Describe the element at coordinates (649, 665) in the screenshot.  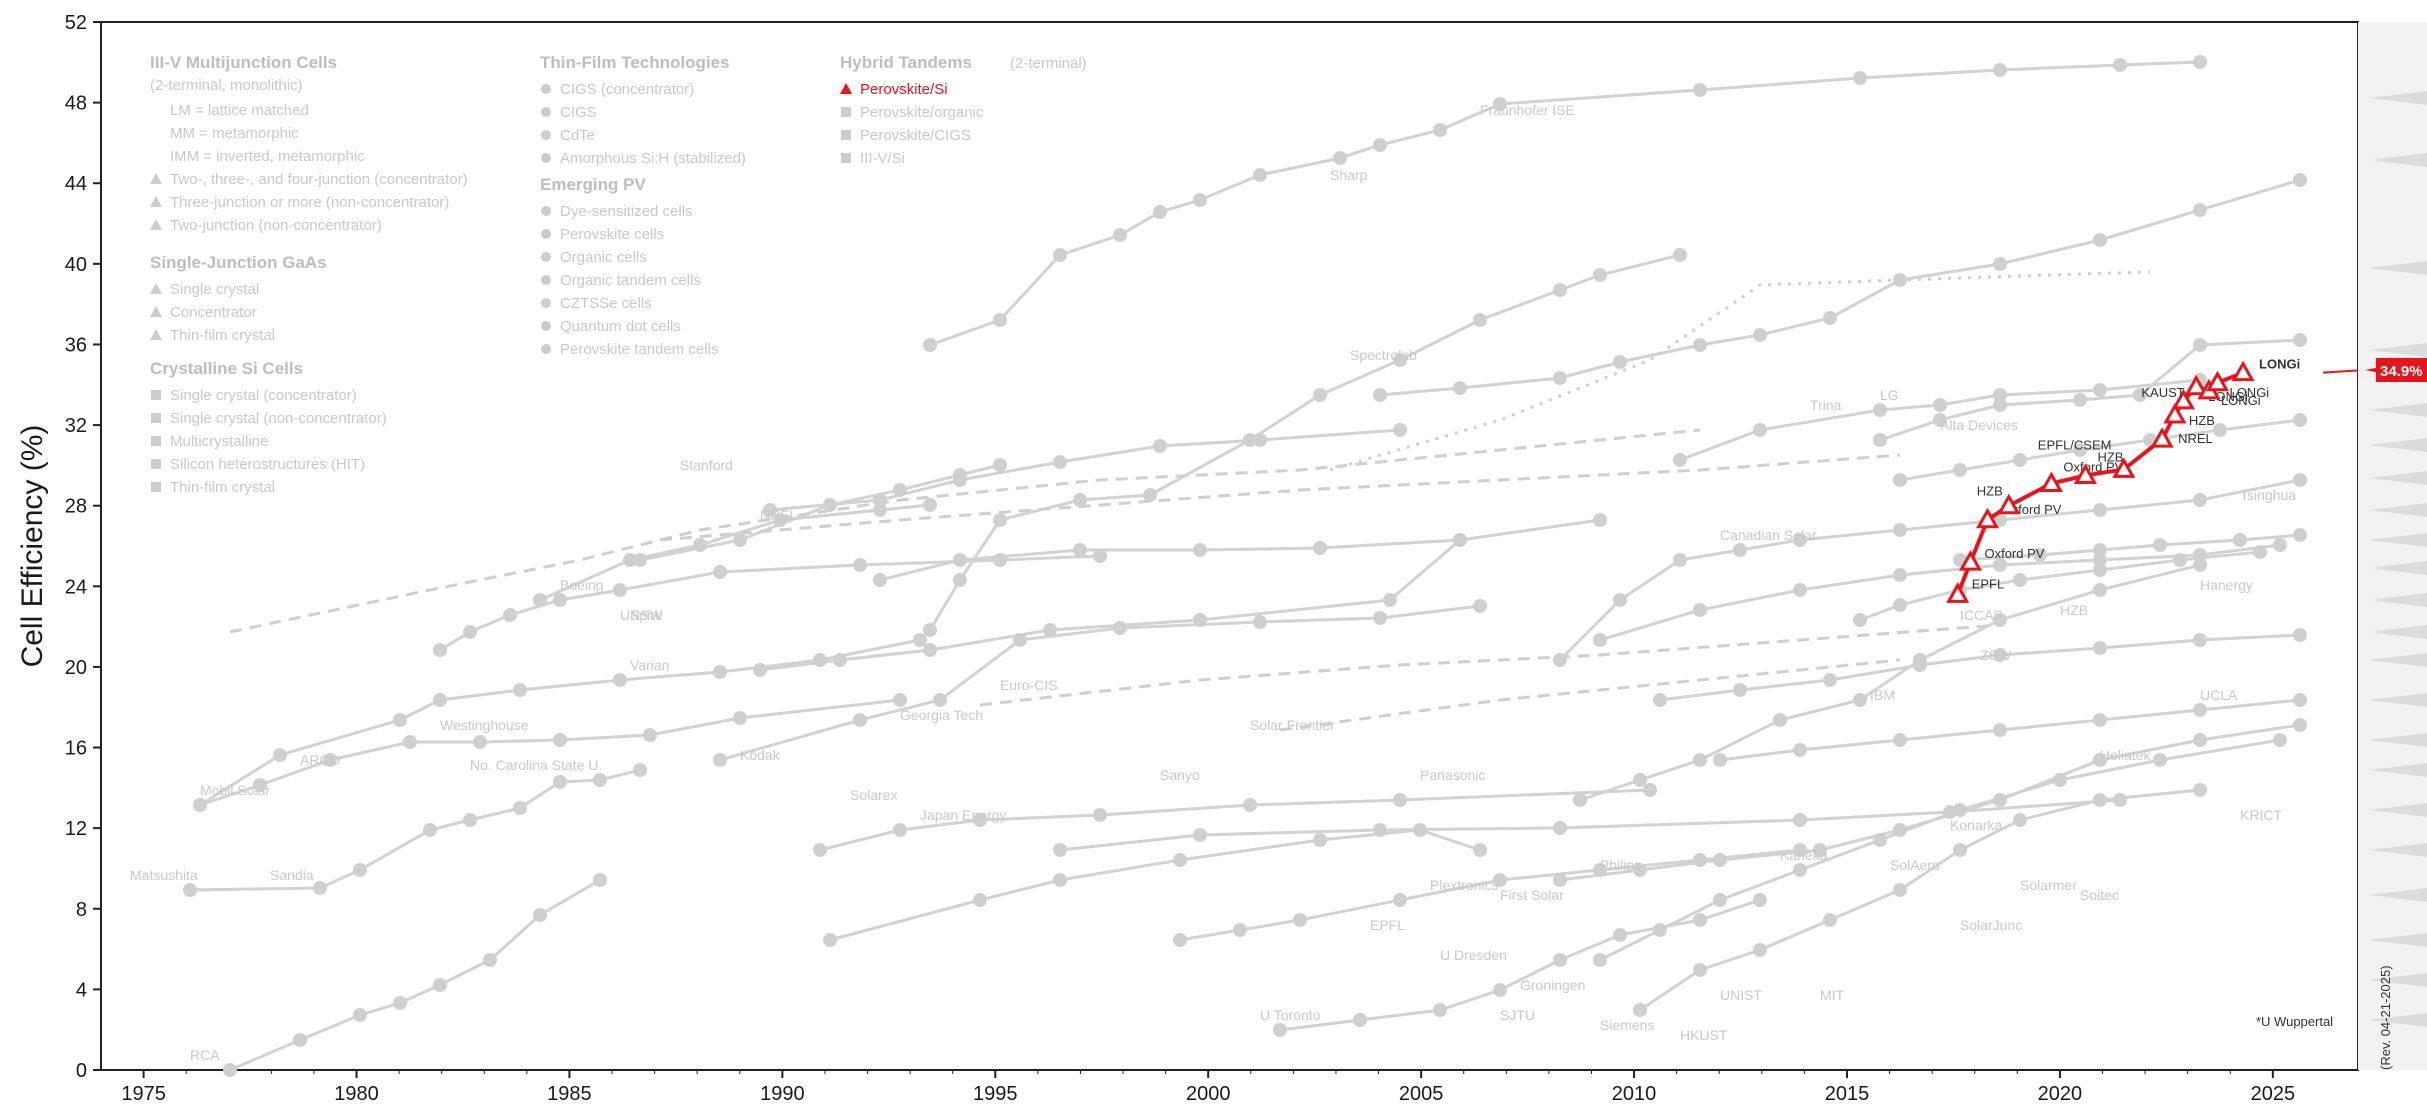
I see `grey-data-label: Varian` at that location.